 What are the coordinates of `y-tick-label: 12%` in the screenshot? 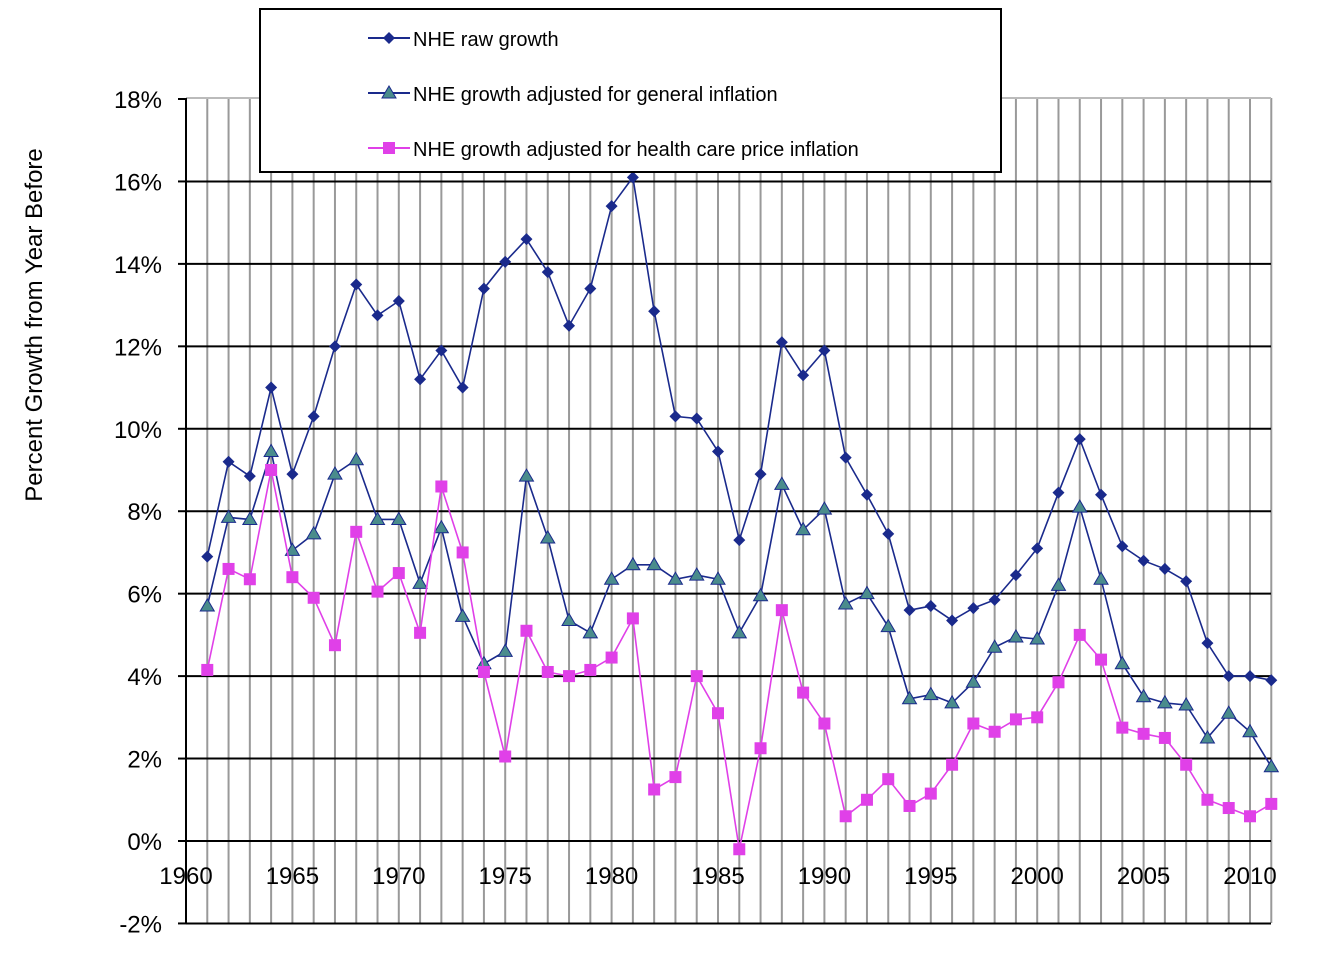 It's located at (138, 347).